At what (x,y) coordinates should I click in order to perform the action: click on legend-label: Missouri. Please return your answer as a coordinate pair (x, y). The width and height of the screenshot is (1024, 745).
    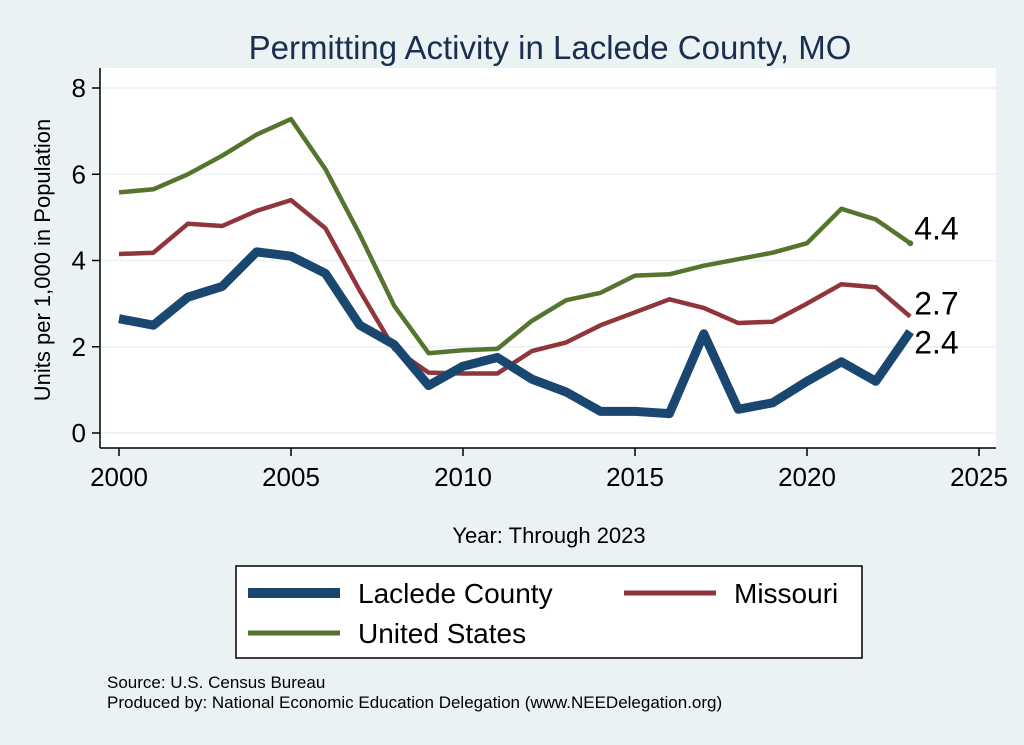
    Looking at the image, I should click on (786, 593).